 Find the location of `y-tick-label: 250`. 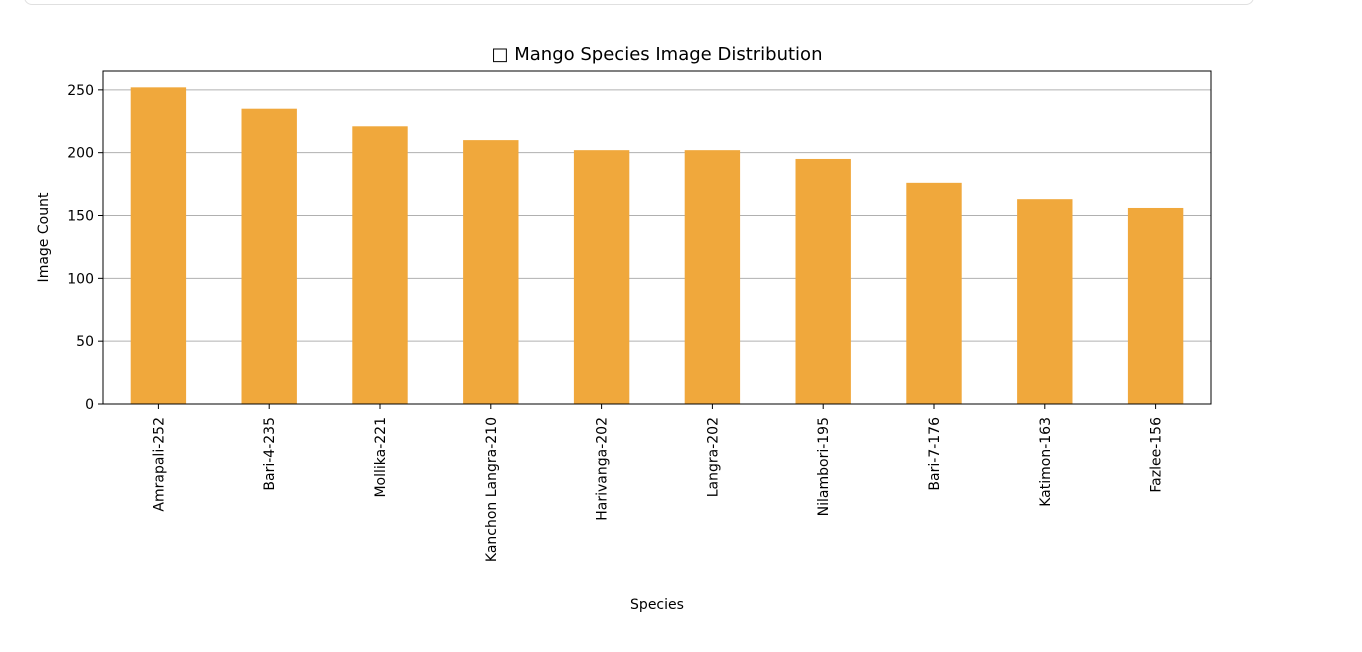

y-tick-label: 250 is located at coordinates (80, 91).